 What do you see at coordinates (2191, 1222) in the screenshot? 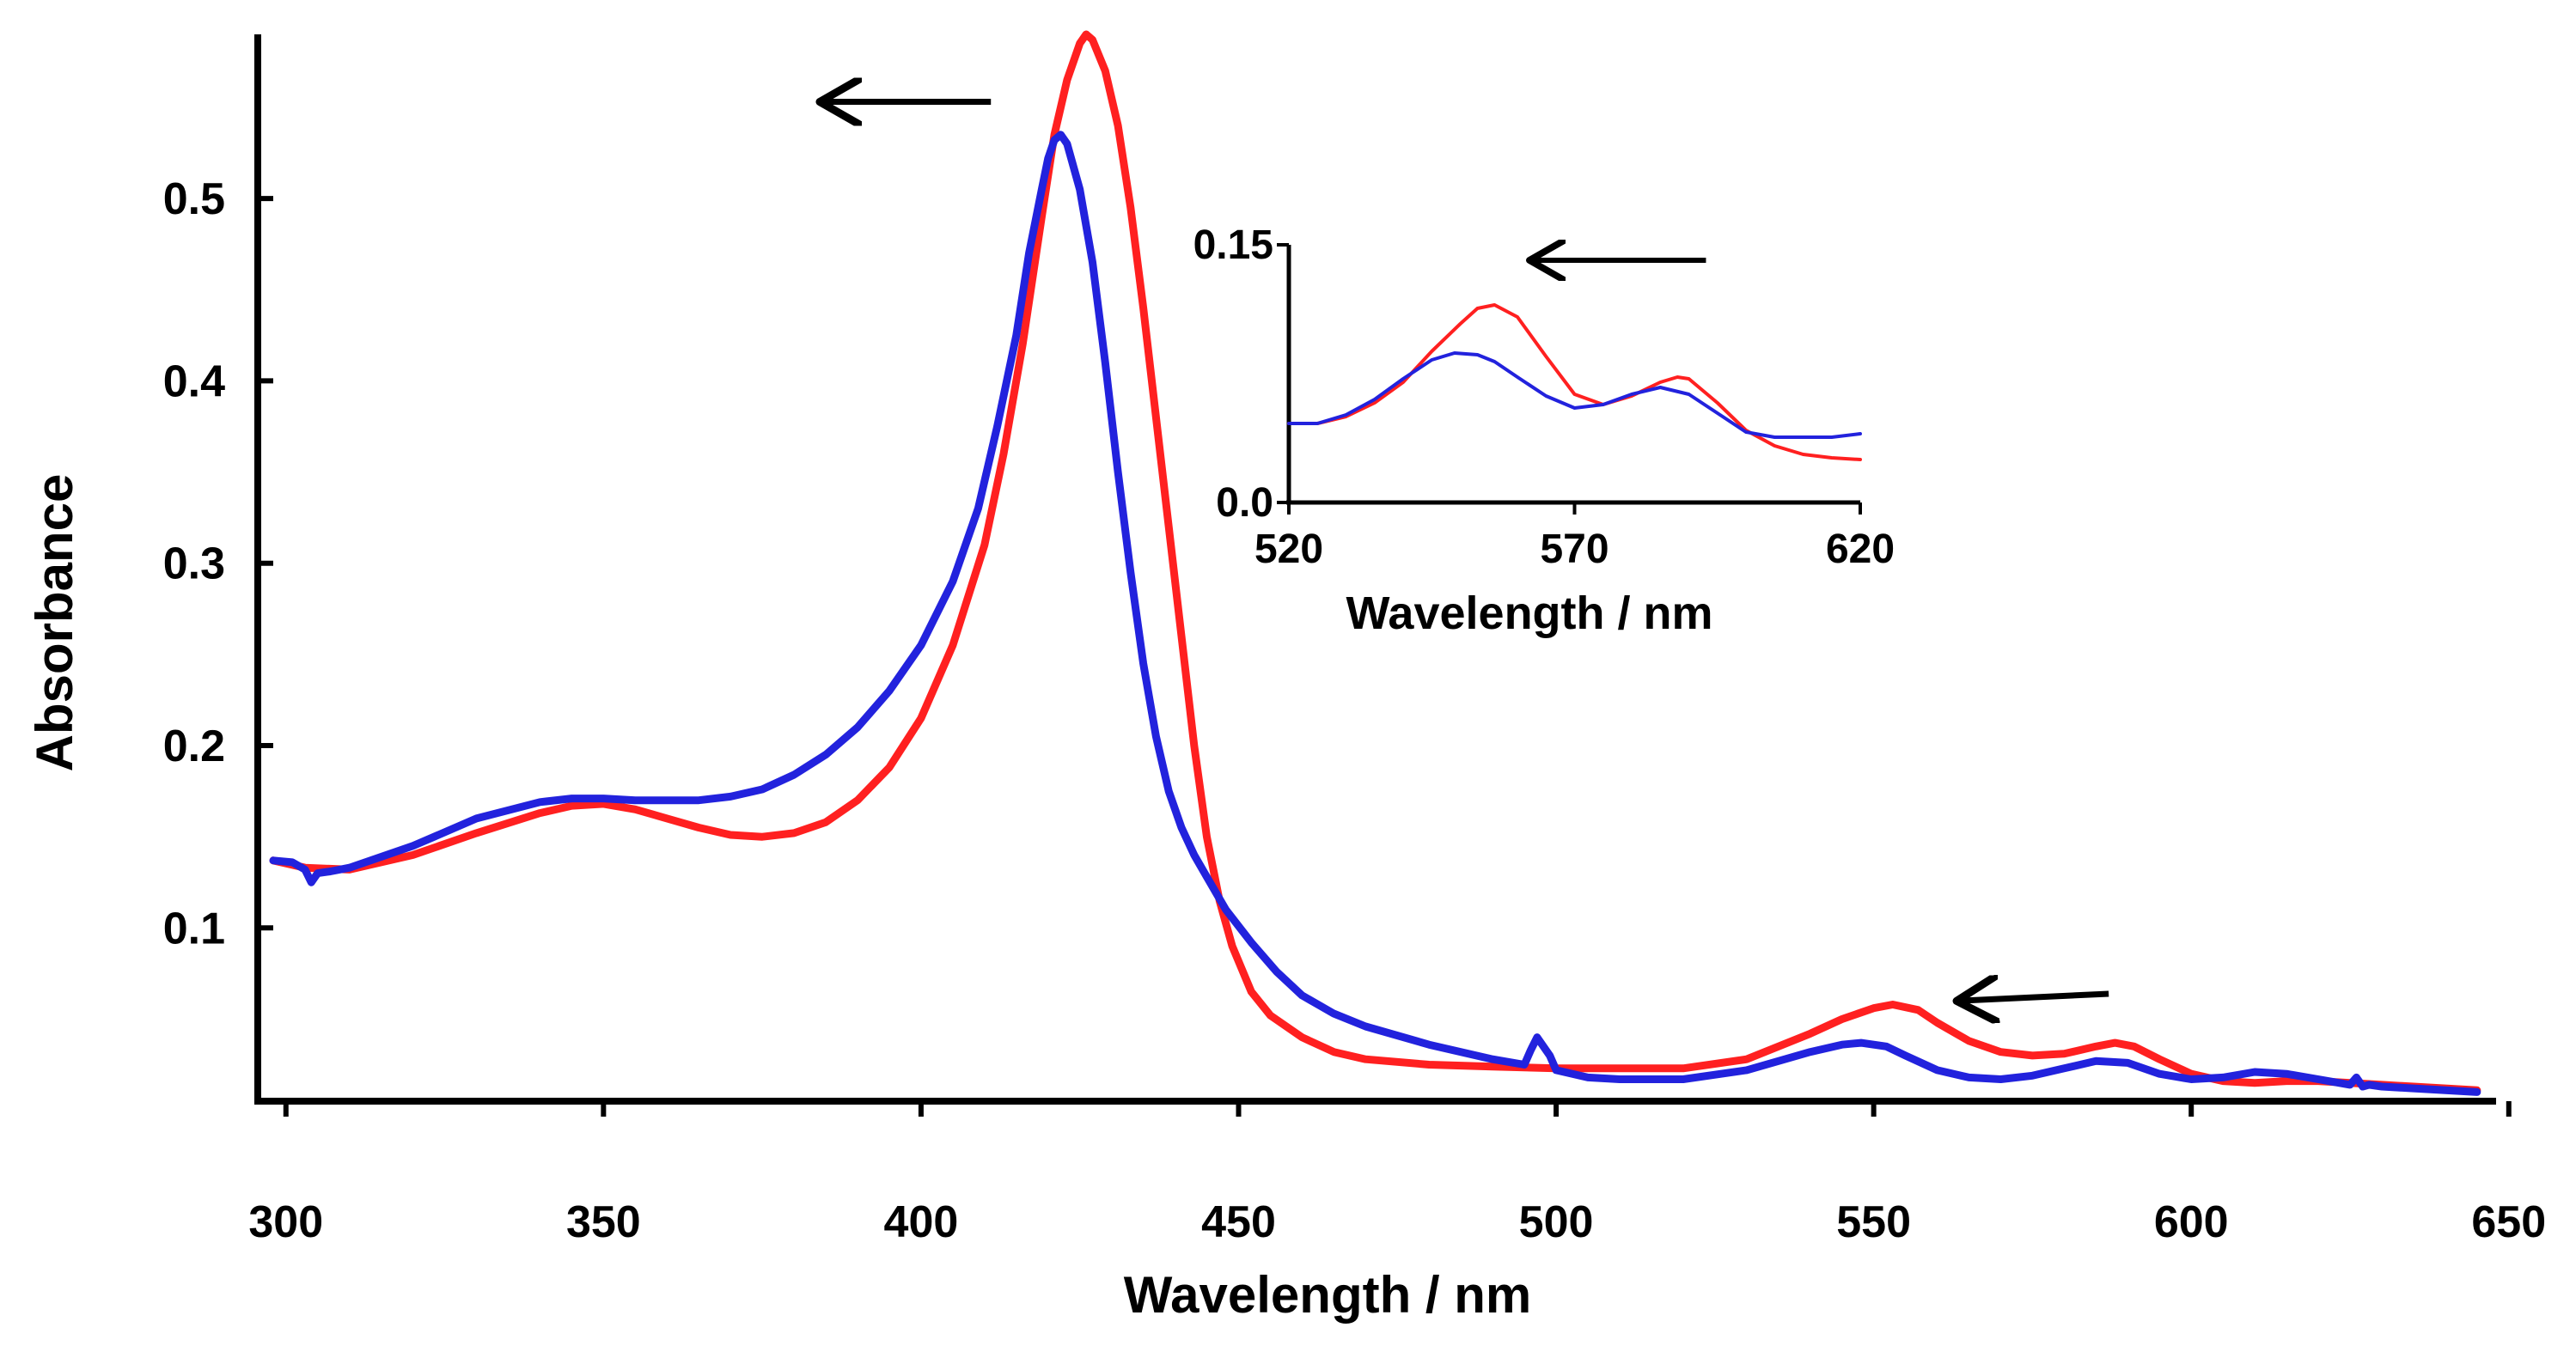
I see `main-x-tick-label: 600` at bounding box center [2191, 1222].